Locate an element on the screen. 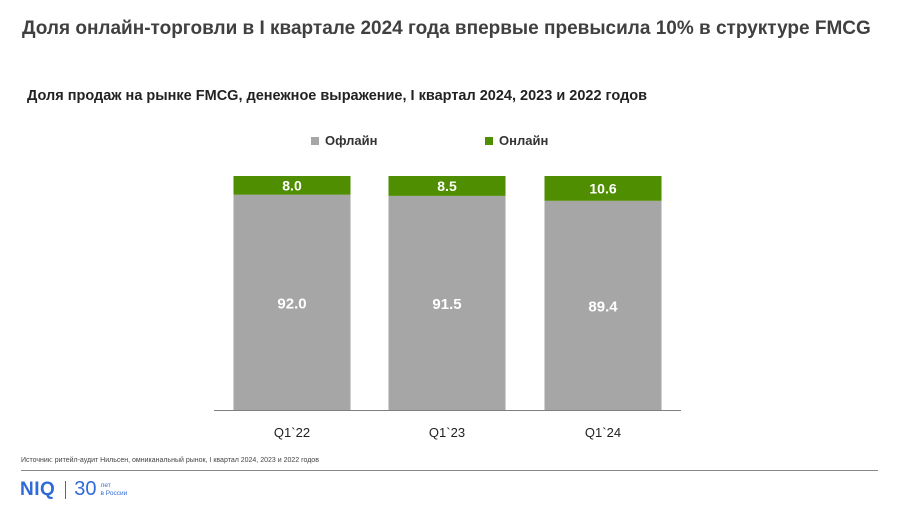 This screenshot has width=900, height=506. footer-divider is located at coordinates (449, 470).